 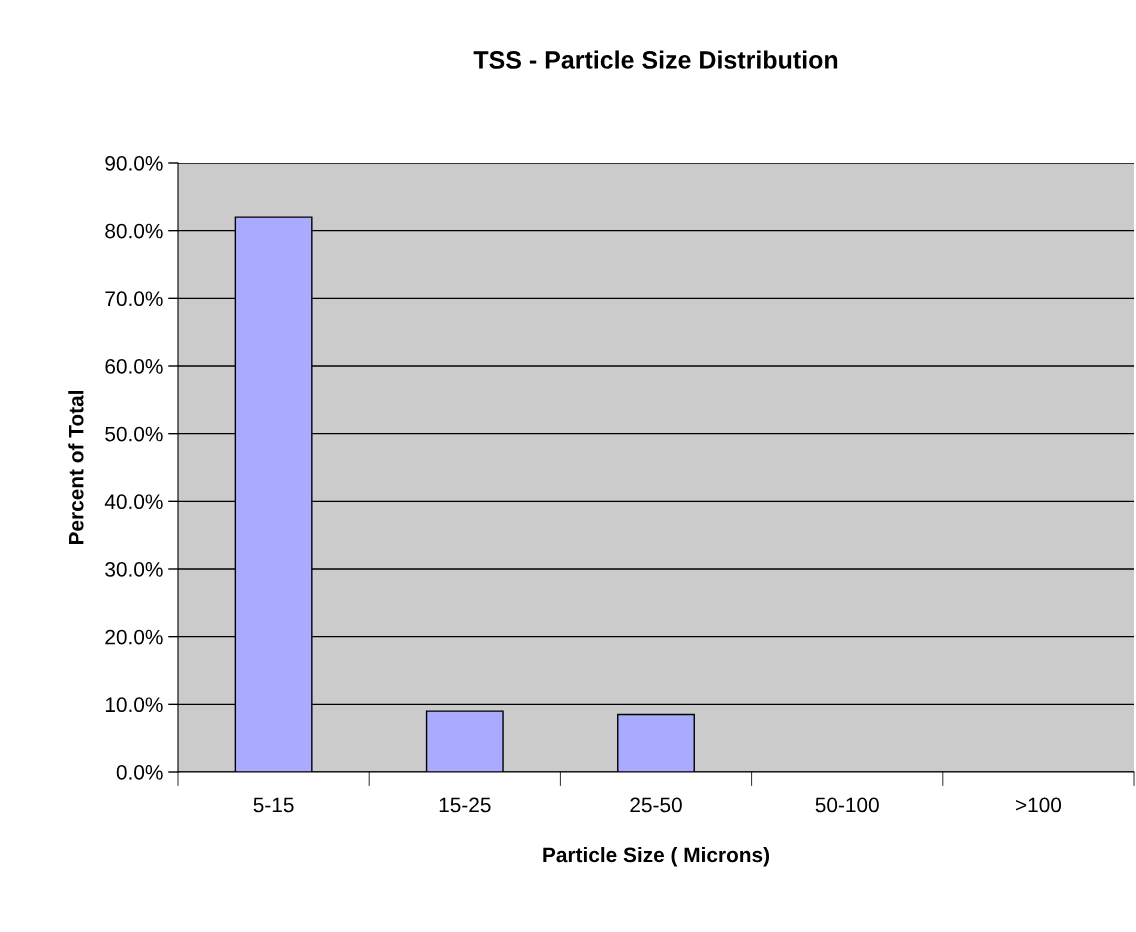 I want to click on x-tick-label: >100, so click(x=1038, y=805).